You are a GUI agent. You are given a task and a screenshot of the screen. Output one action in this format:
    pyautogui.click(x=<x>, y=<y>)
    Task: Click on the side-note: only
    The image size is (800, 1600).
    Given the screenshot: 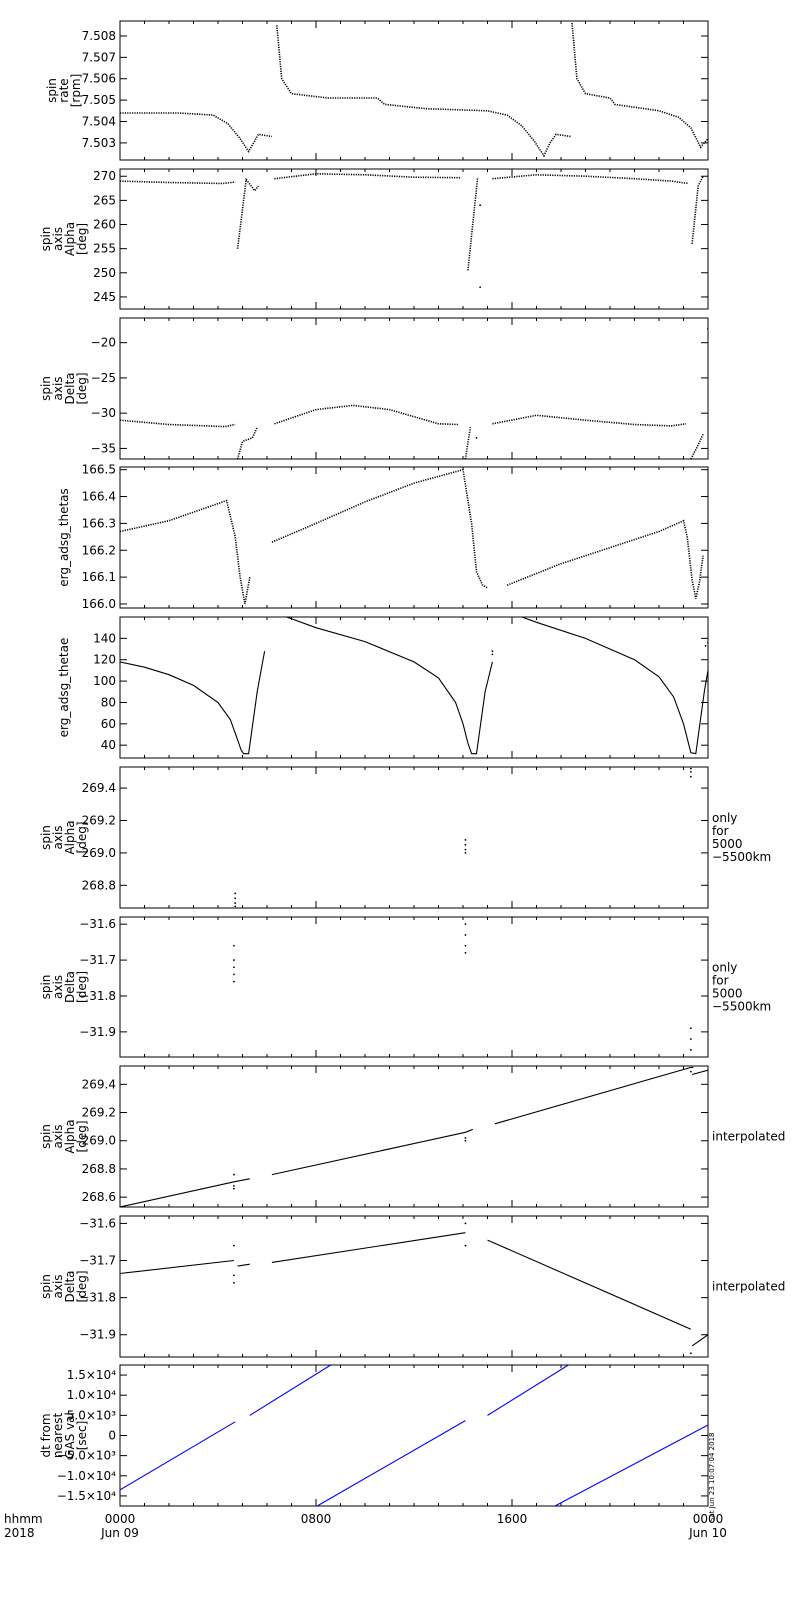 What is the action you would take?
    pyautogui.click(x=724, y=818)
    